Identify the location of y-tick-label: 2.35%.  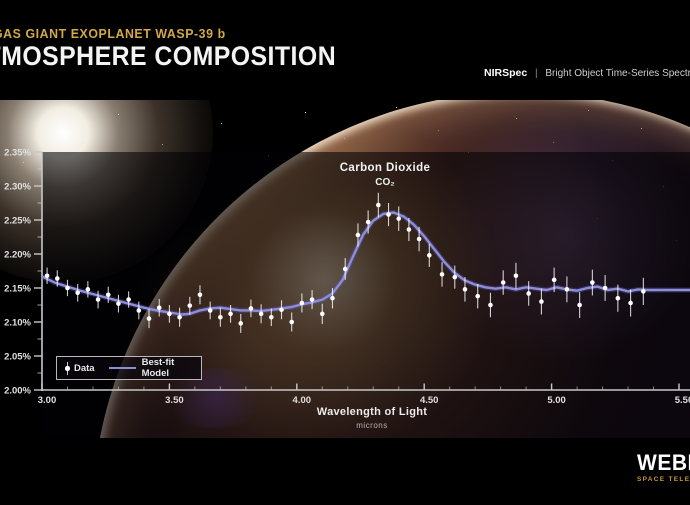
(17, 153).